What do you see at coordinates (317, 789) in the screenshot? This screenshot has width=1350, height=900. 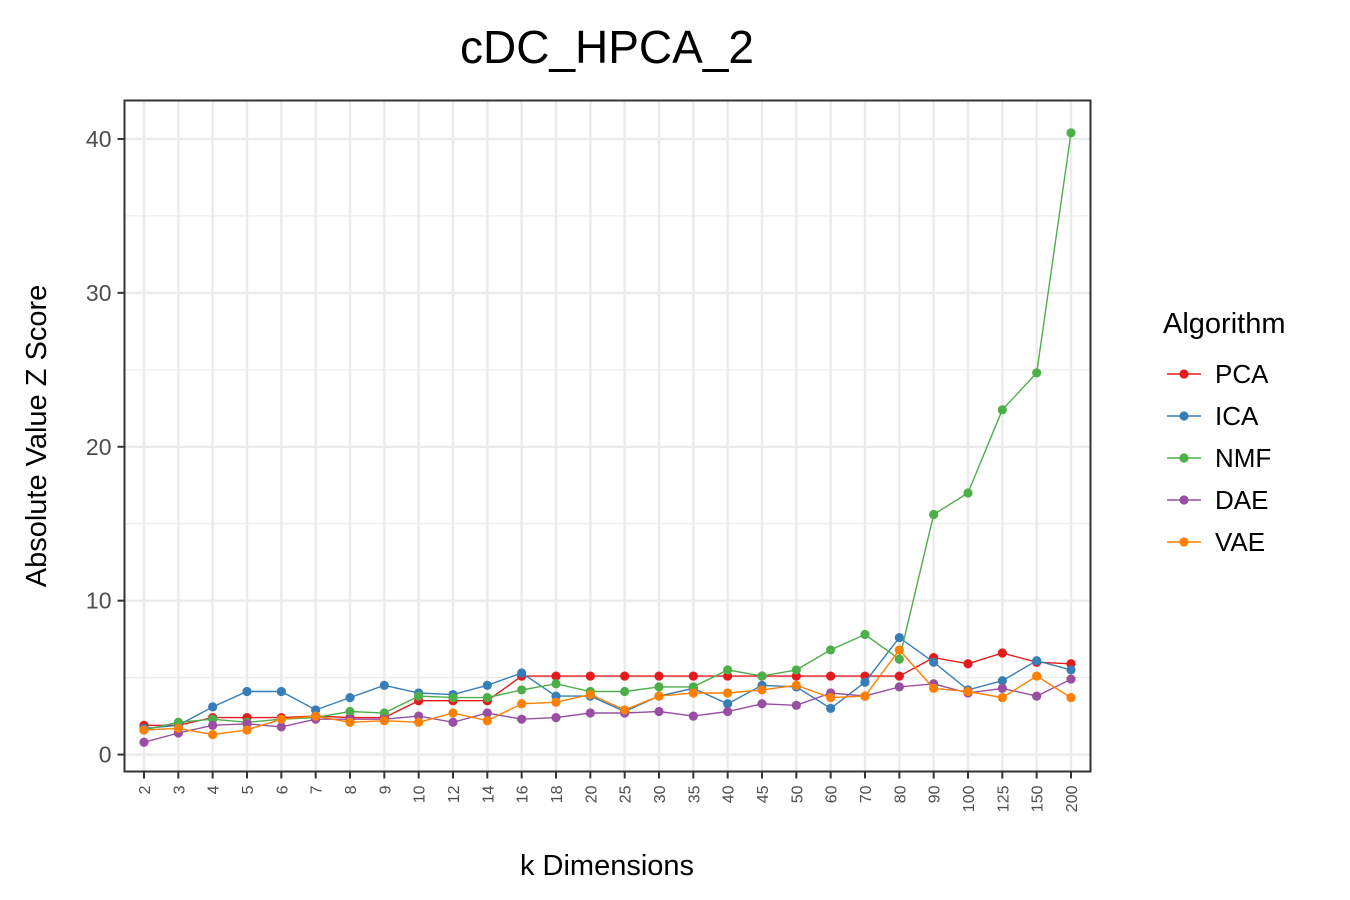 I see `x-tick-label: 7` at bounding box center [317, 789].